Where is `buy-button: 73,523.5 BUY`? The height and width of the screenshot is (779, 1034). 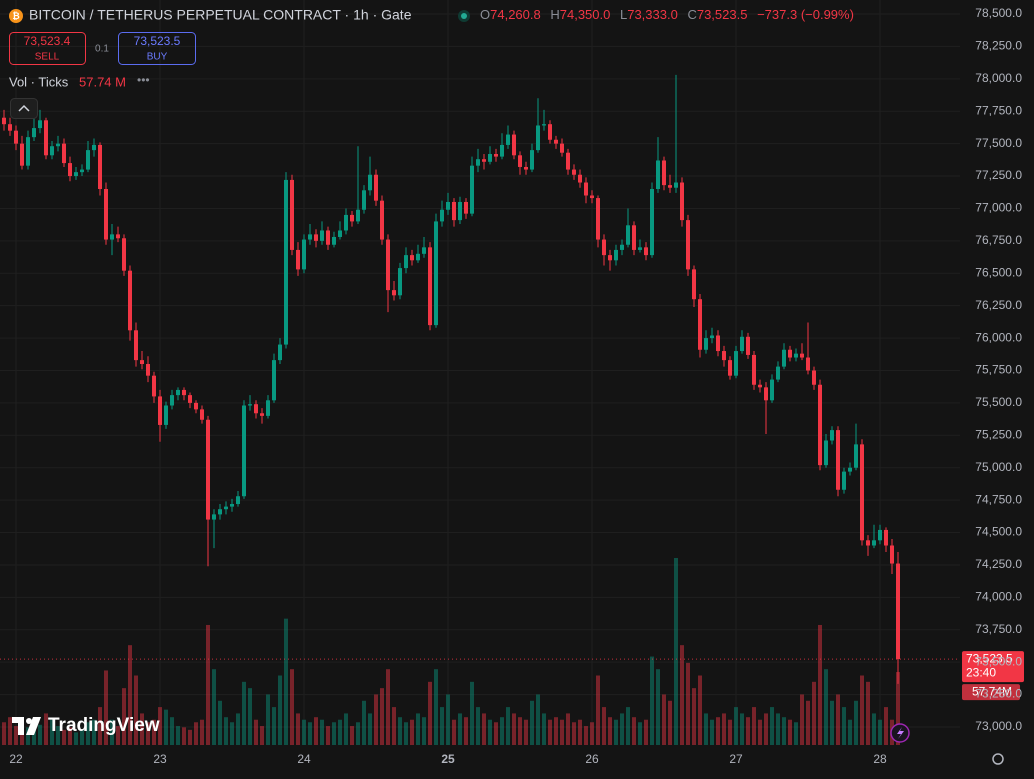
buy-button: 73,523.5 BUY is located at coordinates (157, 48).